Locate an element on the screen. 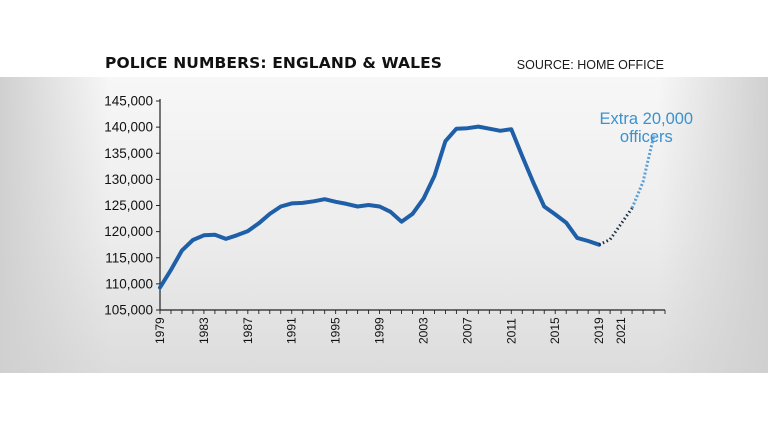 The image size is (768, 432). series-line-dashed is located at coordinates (643, 171).